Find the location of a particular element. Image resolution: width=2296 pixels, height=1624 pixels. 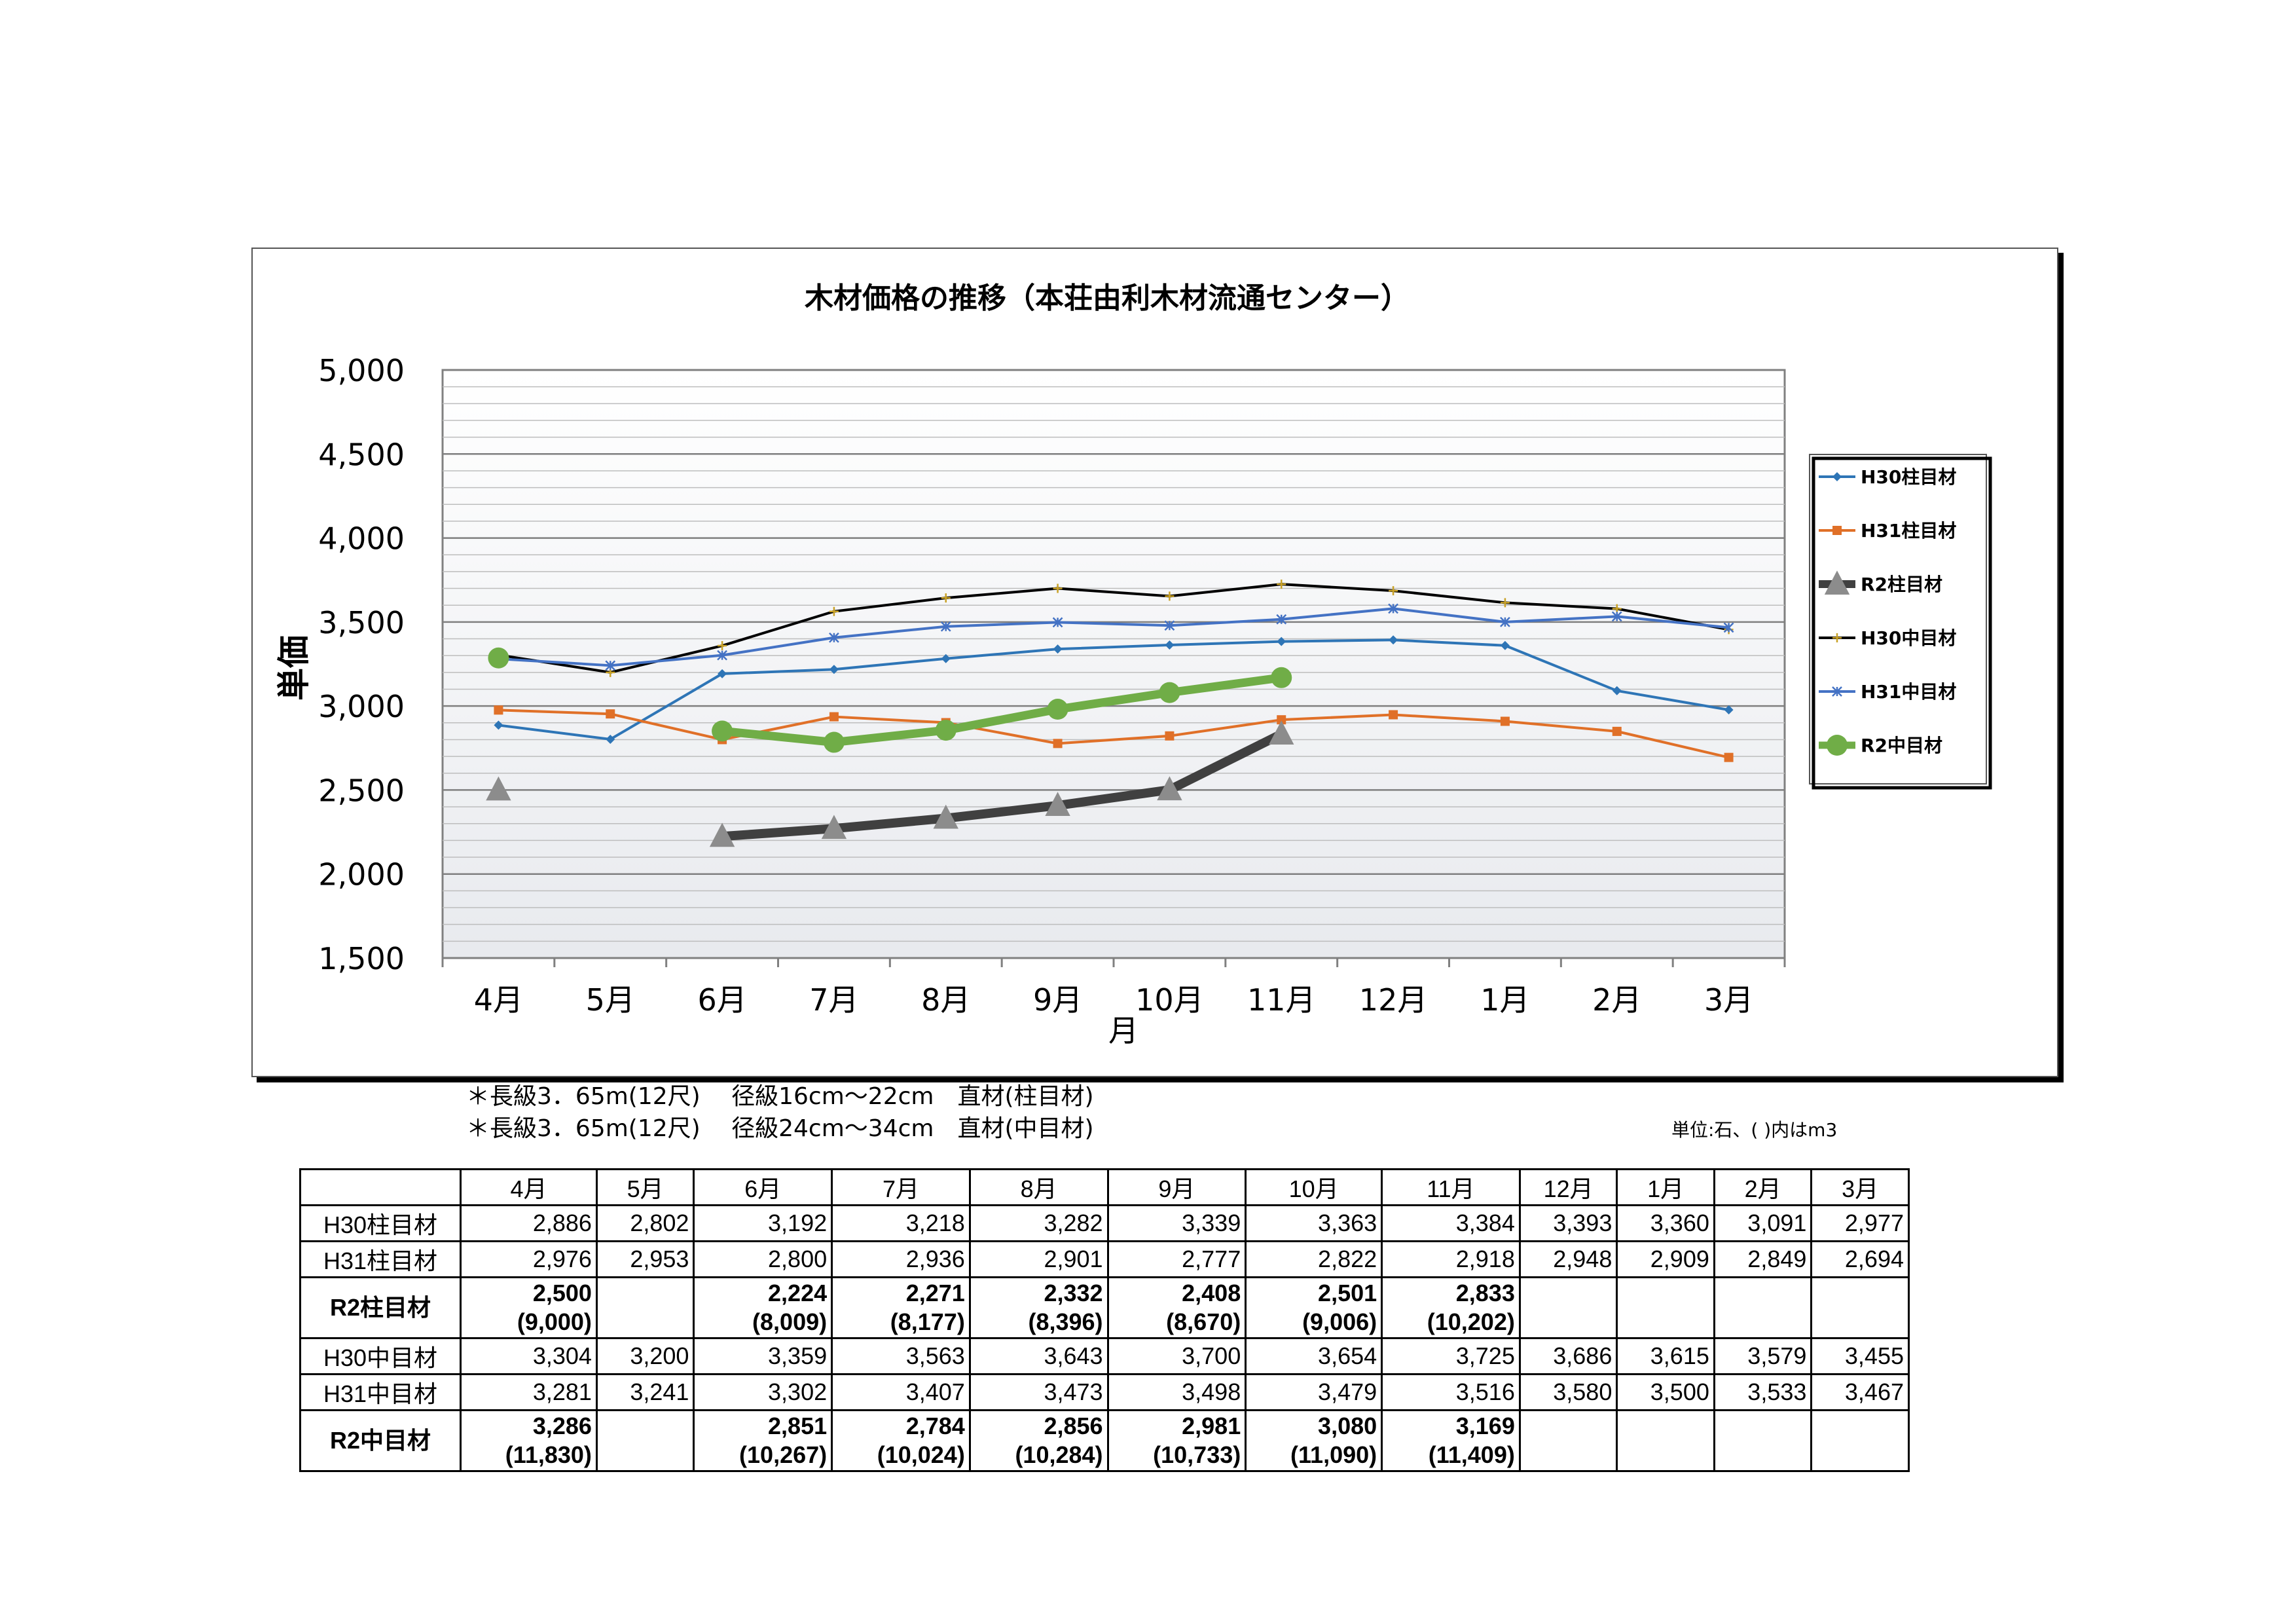

y-tick-label: 3,000 is located at coordinates (361, 706).